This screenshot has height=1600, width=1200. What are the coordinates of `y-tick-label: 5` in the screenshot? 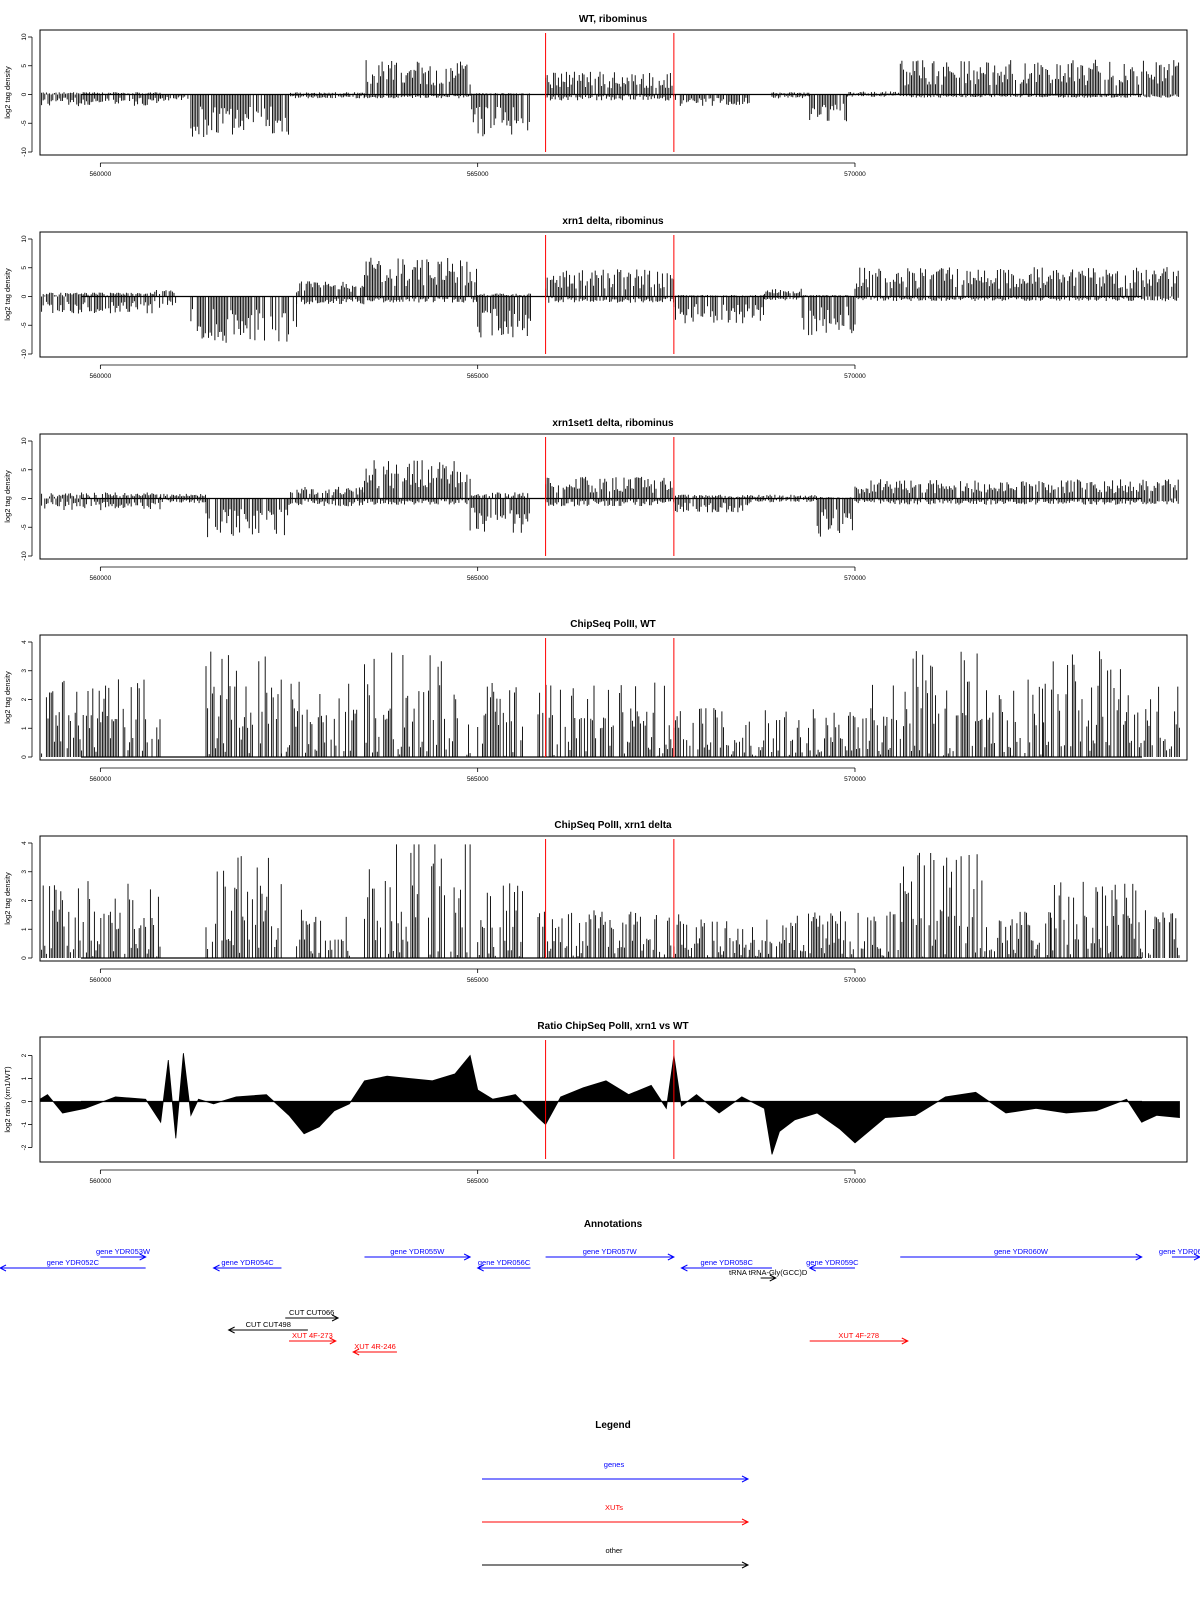 It's located at (24, 470).